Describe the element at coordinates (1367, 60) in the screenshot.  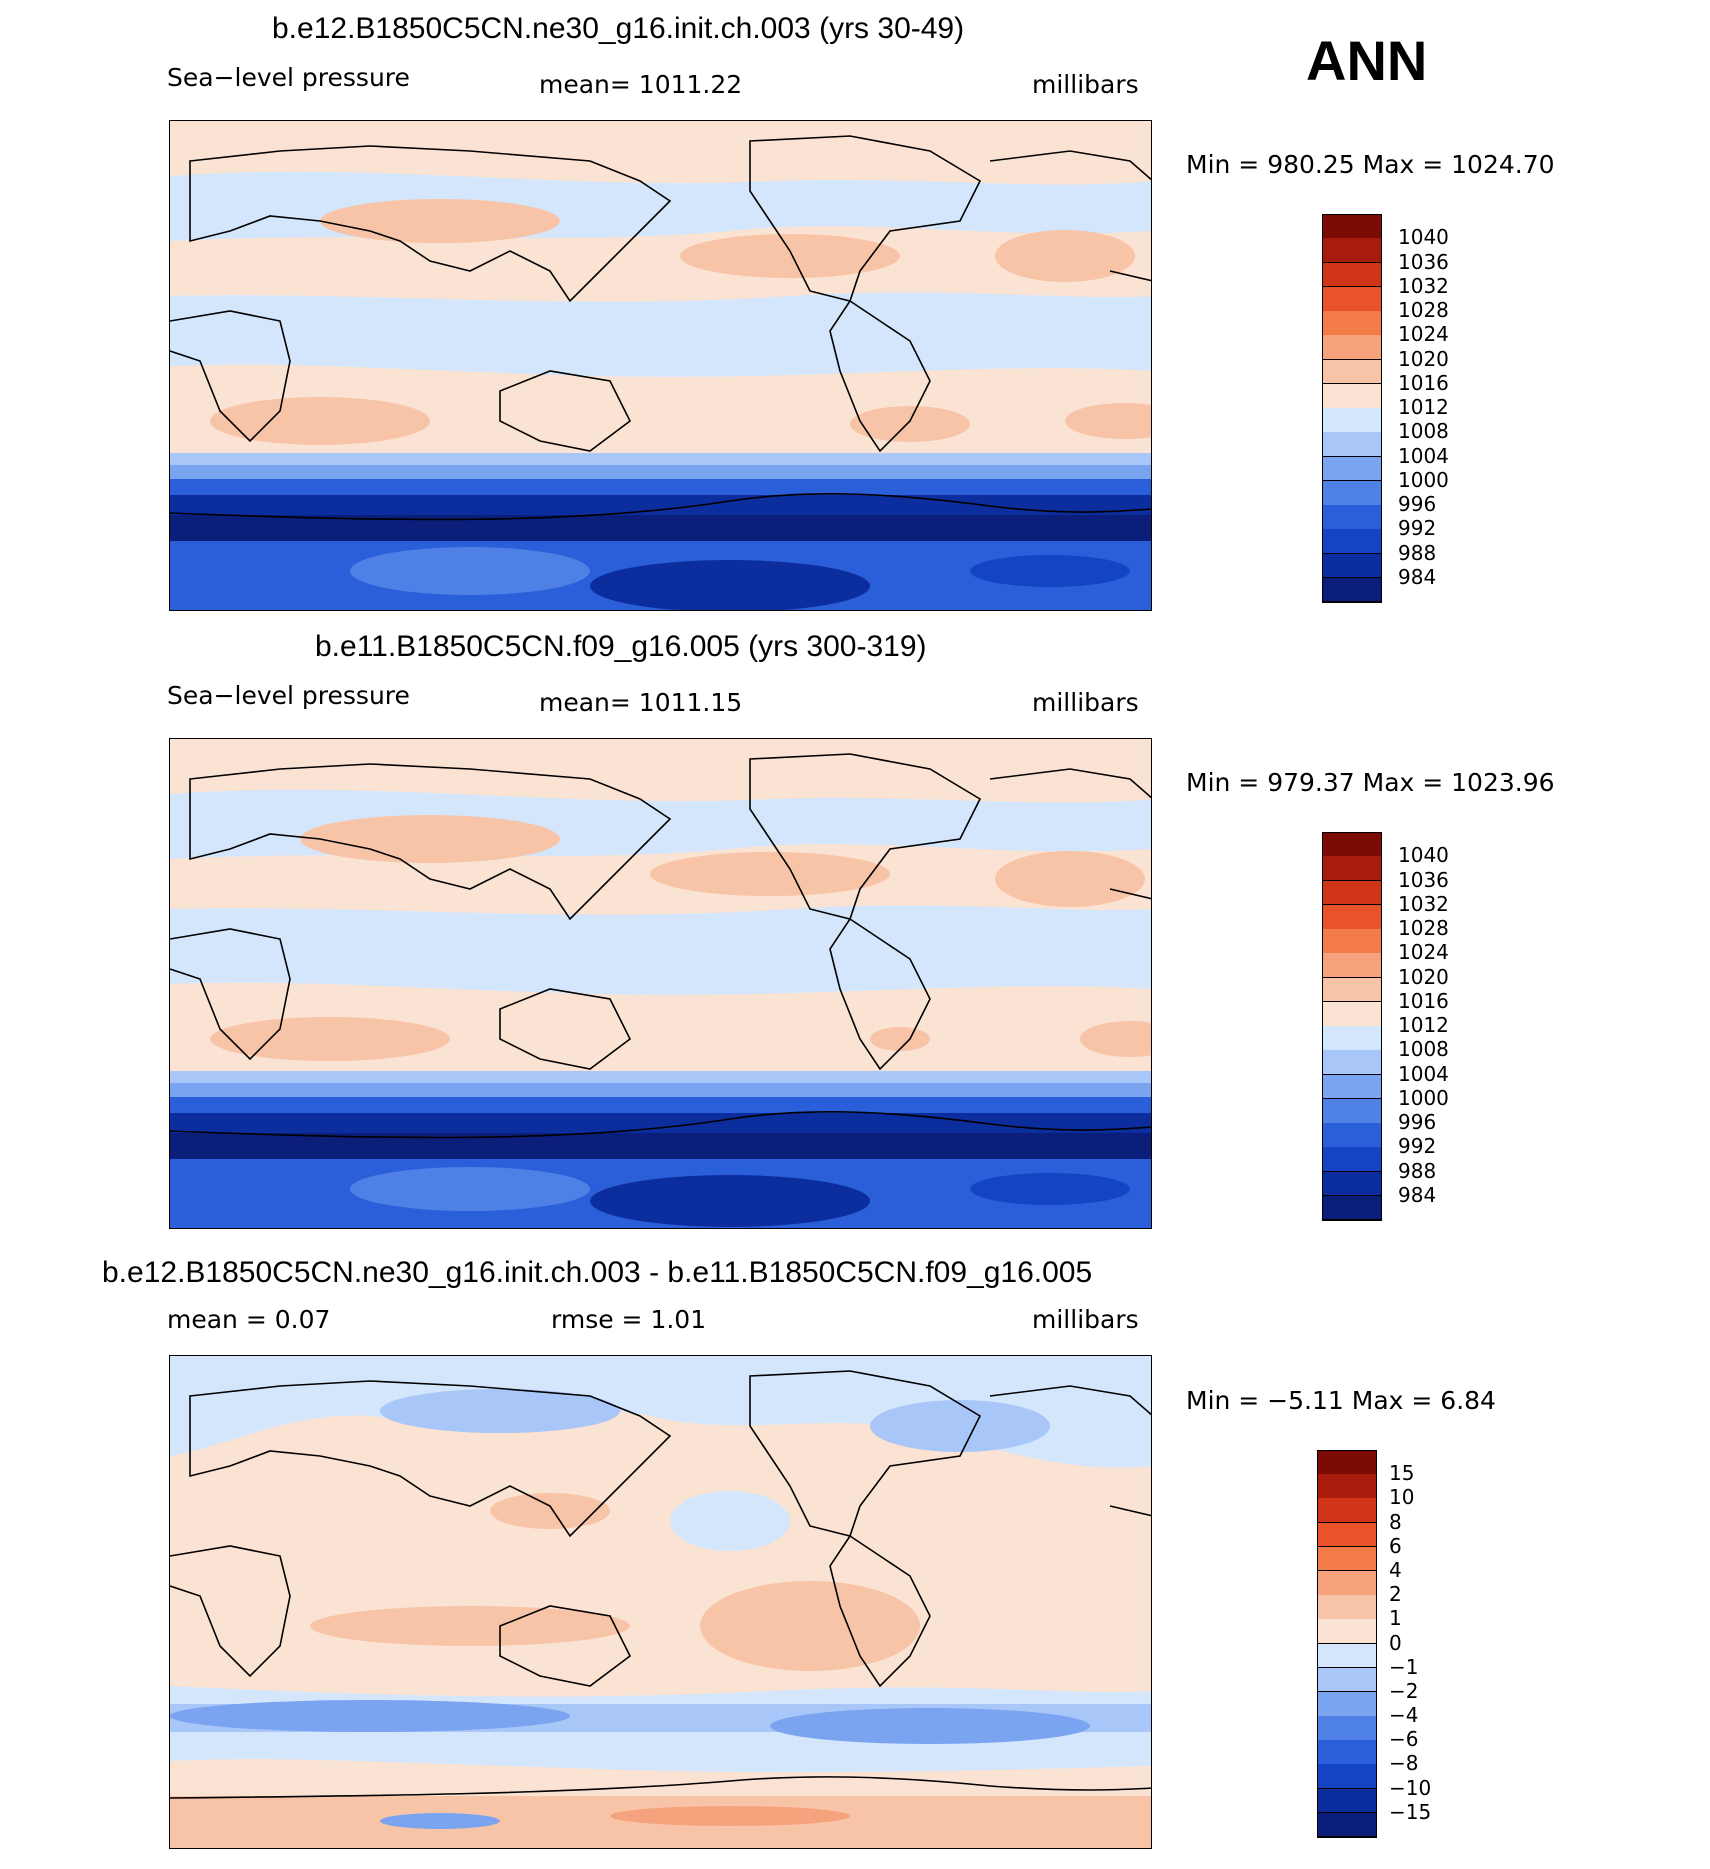
I see `season-label: ANN` at that location.